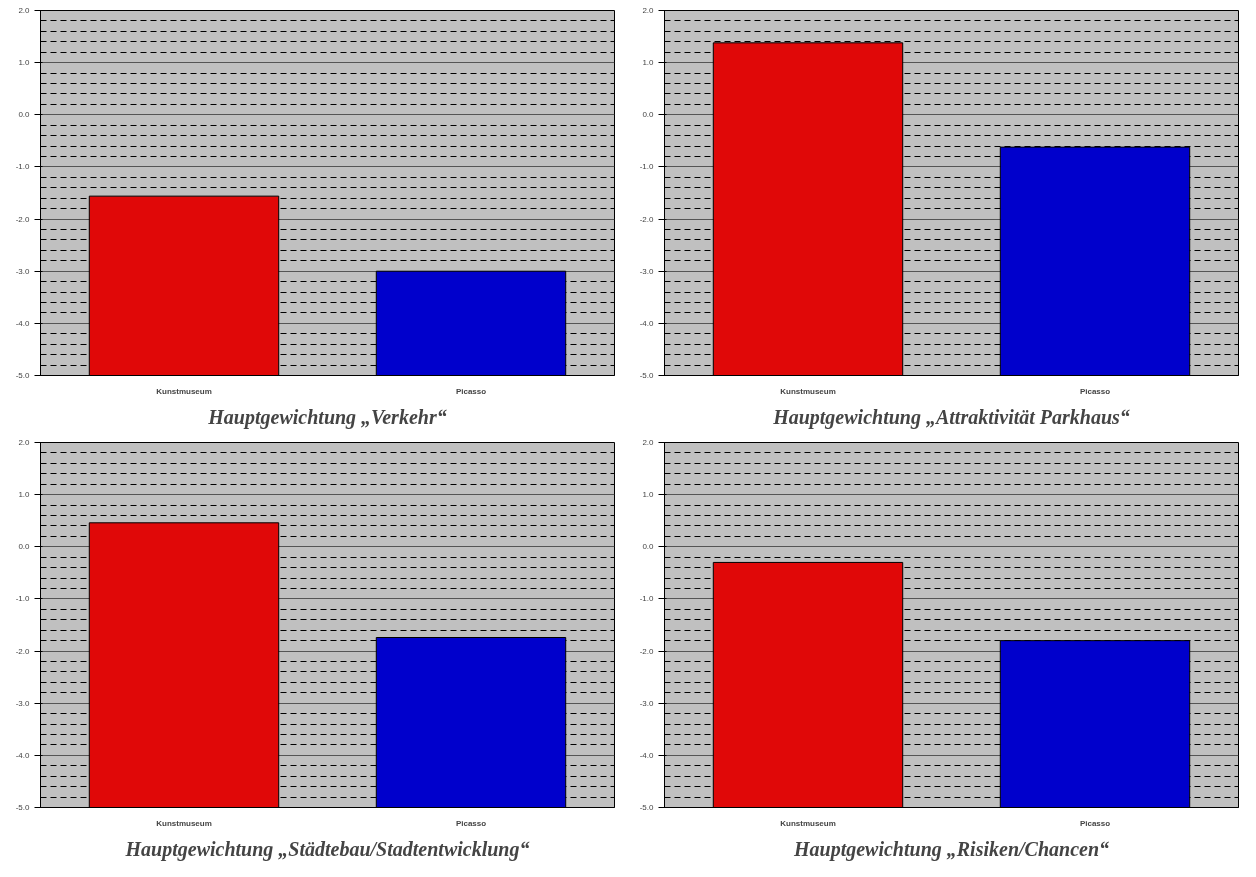 The width and height of the screenshot is (1256, 877). Describe the element at coordinates (951, 849) in the screenshot. I see `text: Hauptgewichtung „Risiken/Chancen“` at that location.